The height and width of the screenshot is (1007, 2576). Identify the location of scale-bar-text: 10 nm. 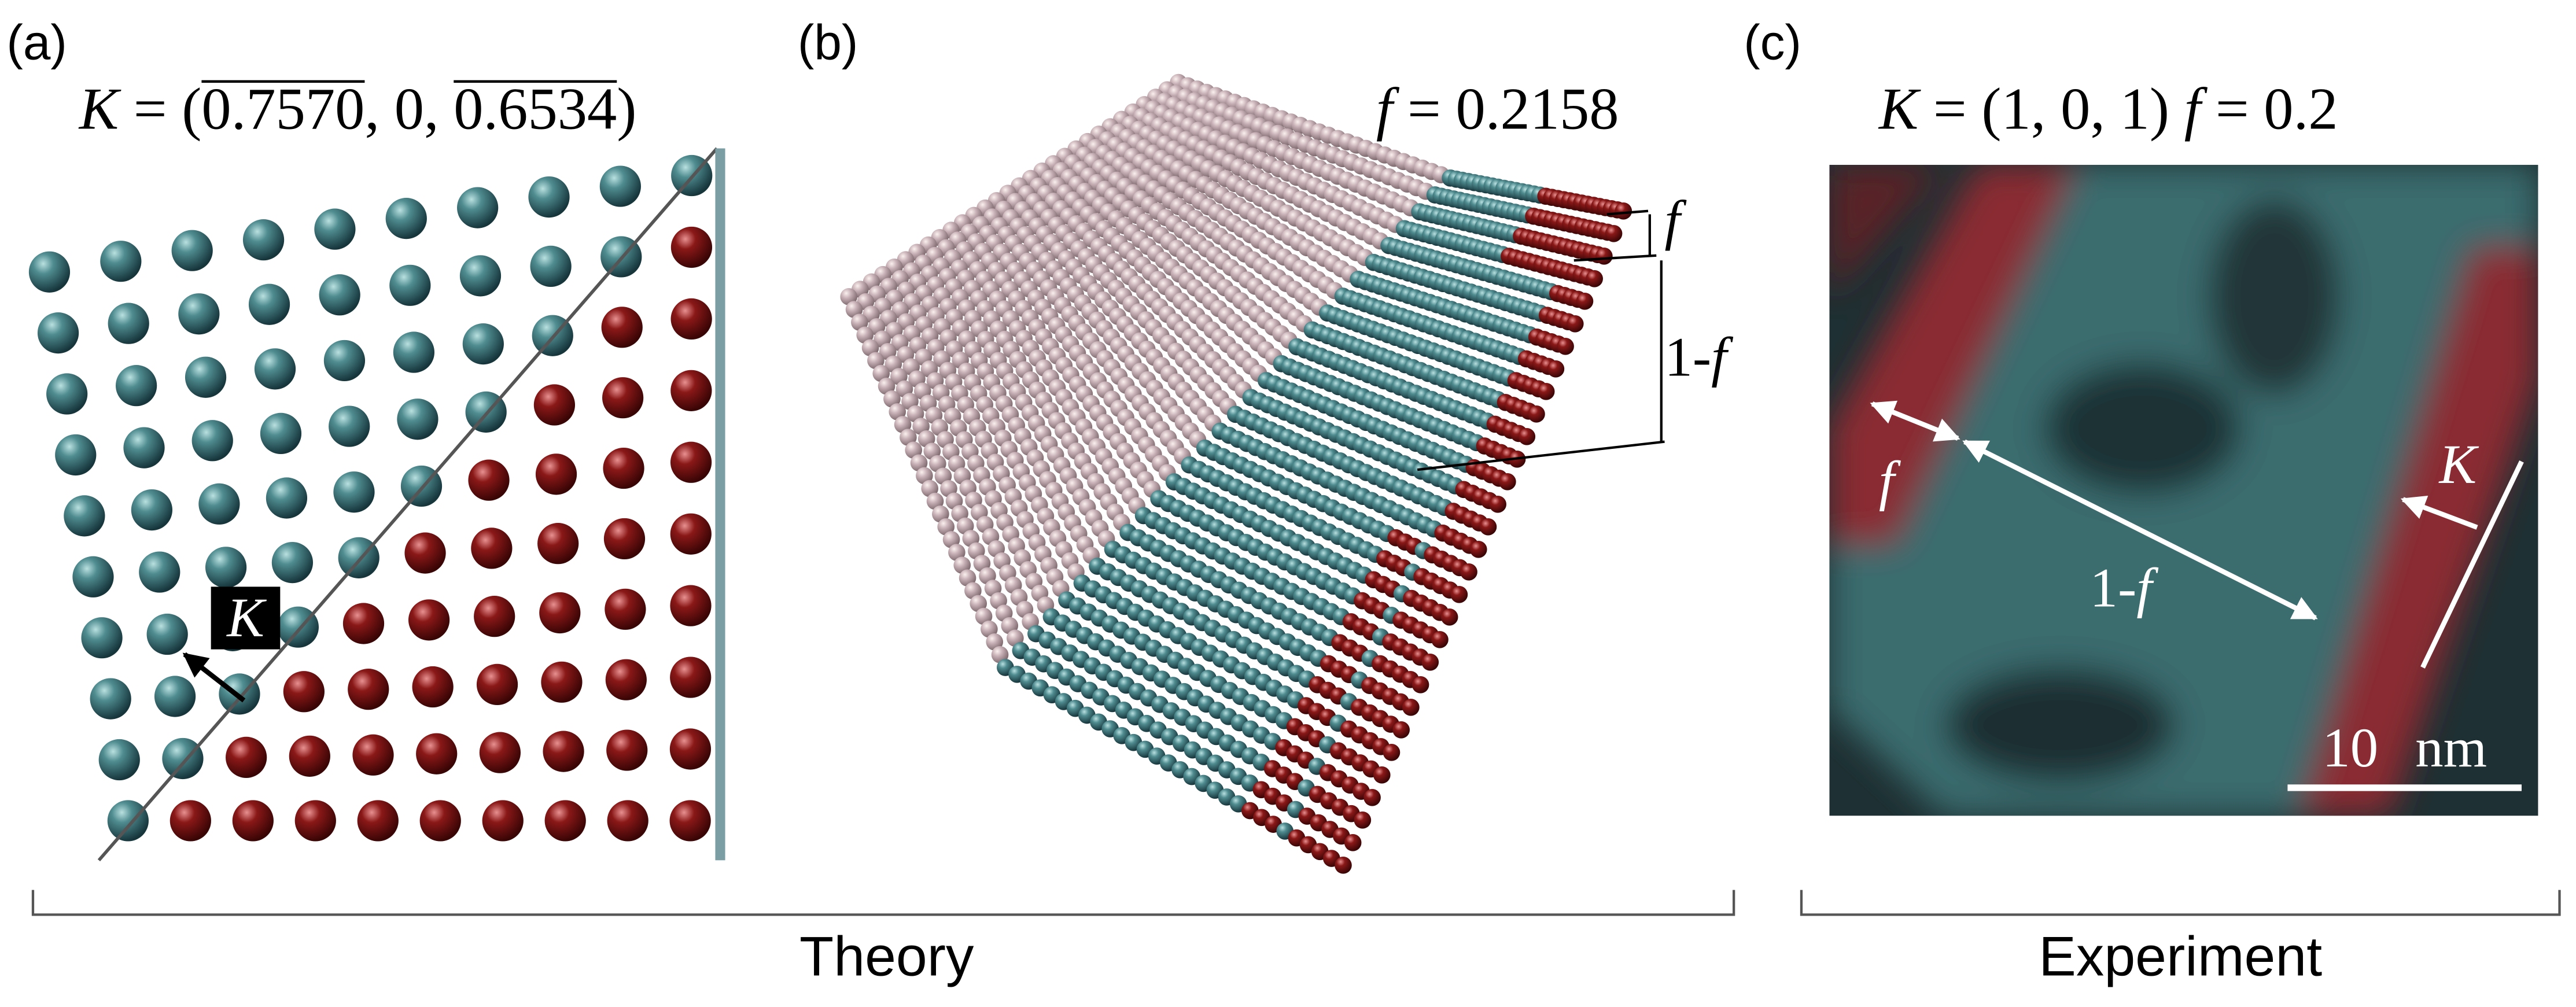
(2404, 748).